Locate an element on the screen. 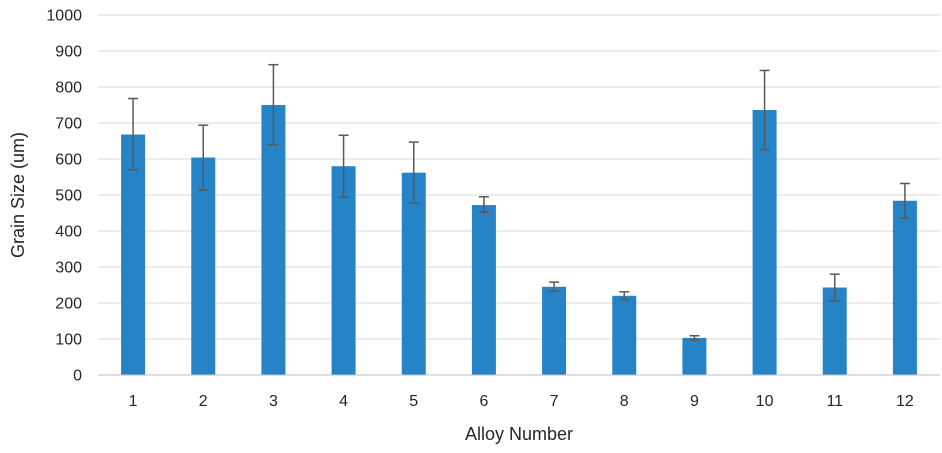 Image resolution: width=942 pixels, height=453 pixels. x-tick-label: 5 is located at coordinates (413, 401).